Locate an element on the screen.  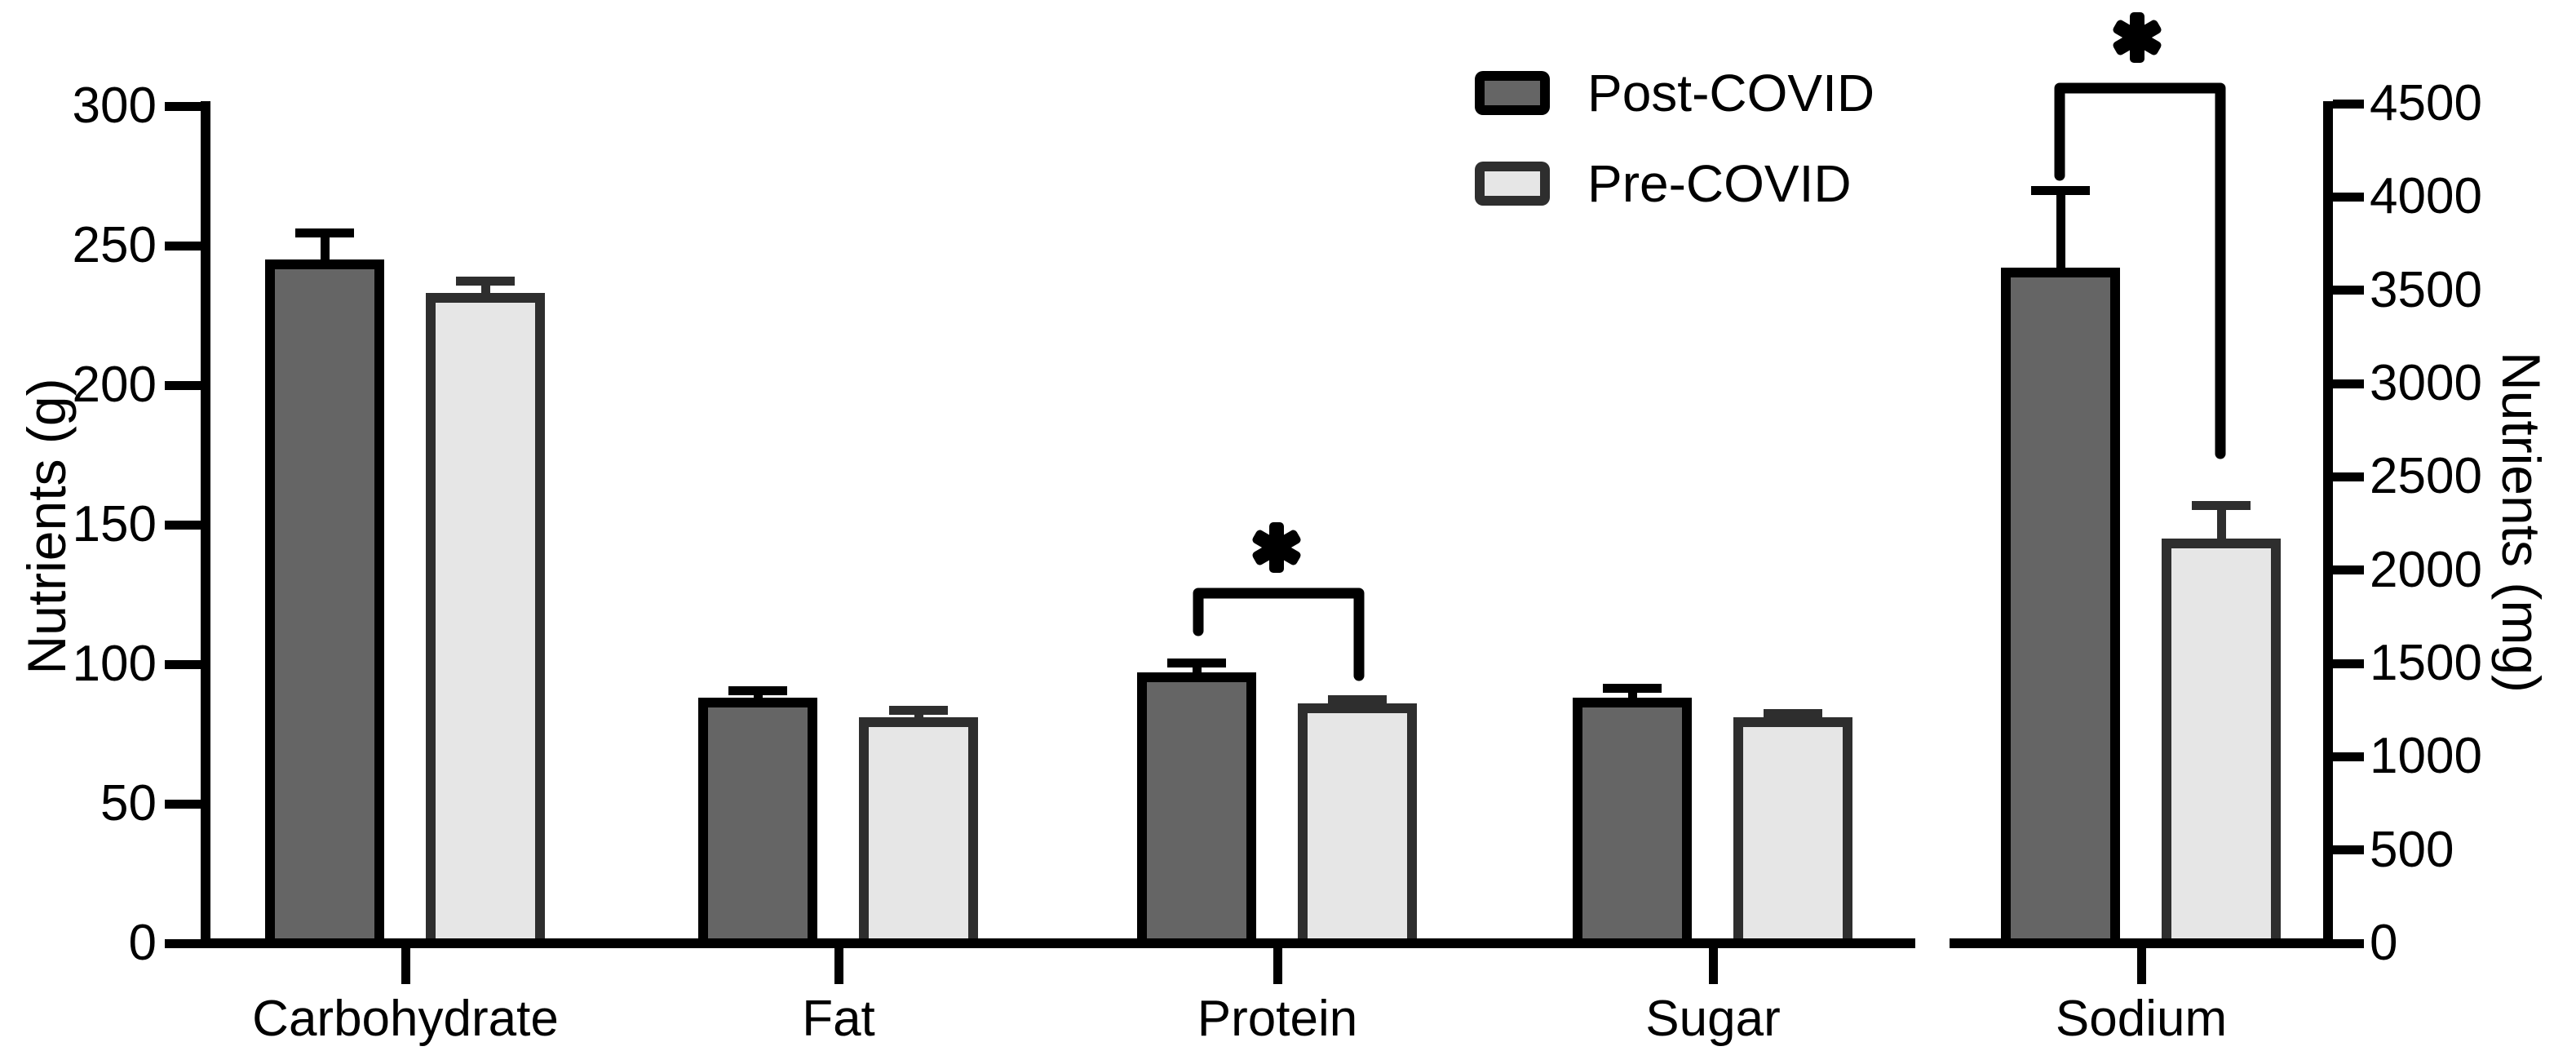
right-axis-tick-label: 3500 is located at coordinates (2426, 289).